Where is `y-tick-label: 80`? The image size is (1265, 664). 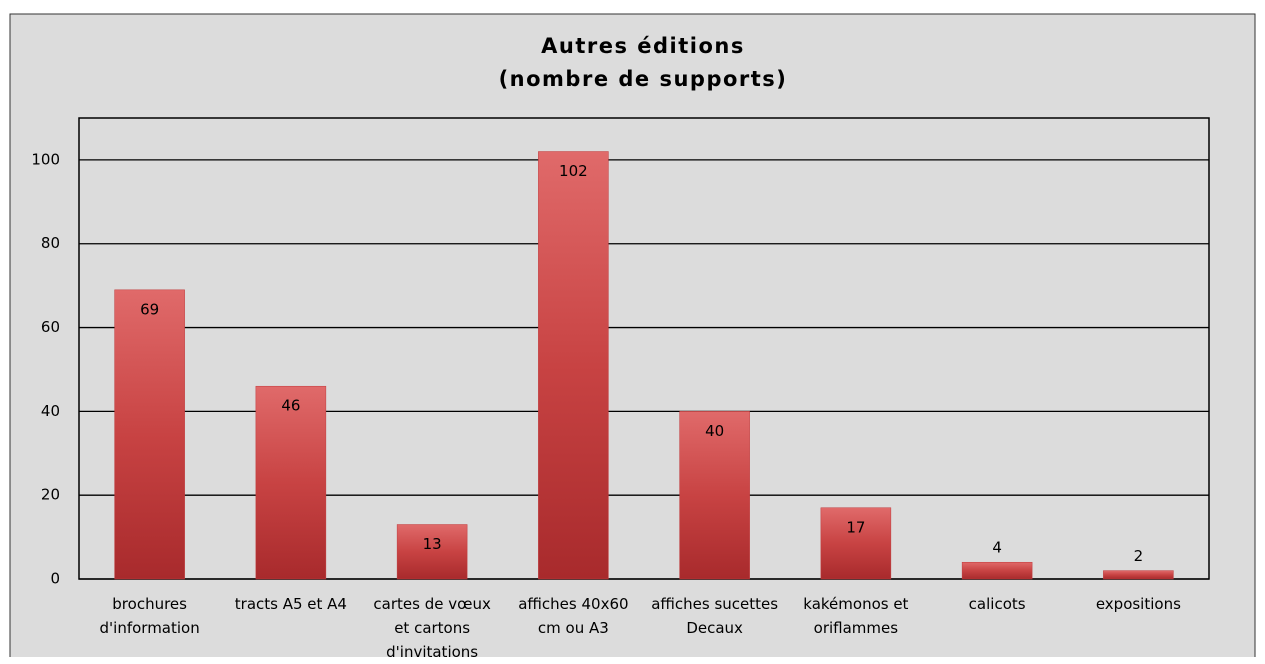
y-tick-label: 80 is located at coordinates (50, 243).